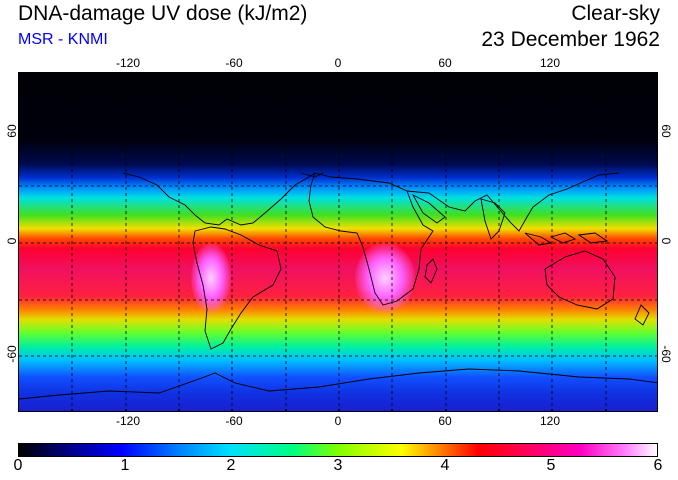 The height and width of the screenshot is (480, 678). I want to click on lon-label-top: 60, so click(445, 63).